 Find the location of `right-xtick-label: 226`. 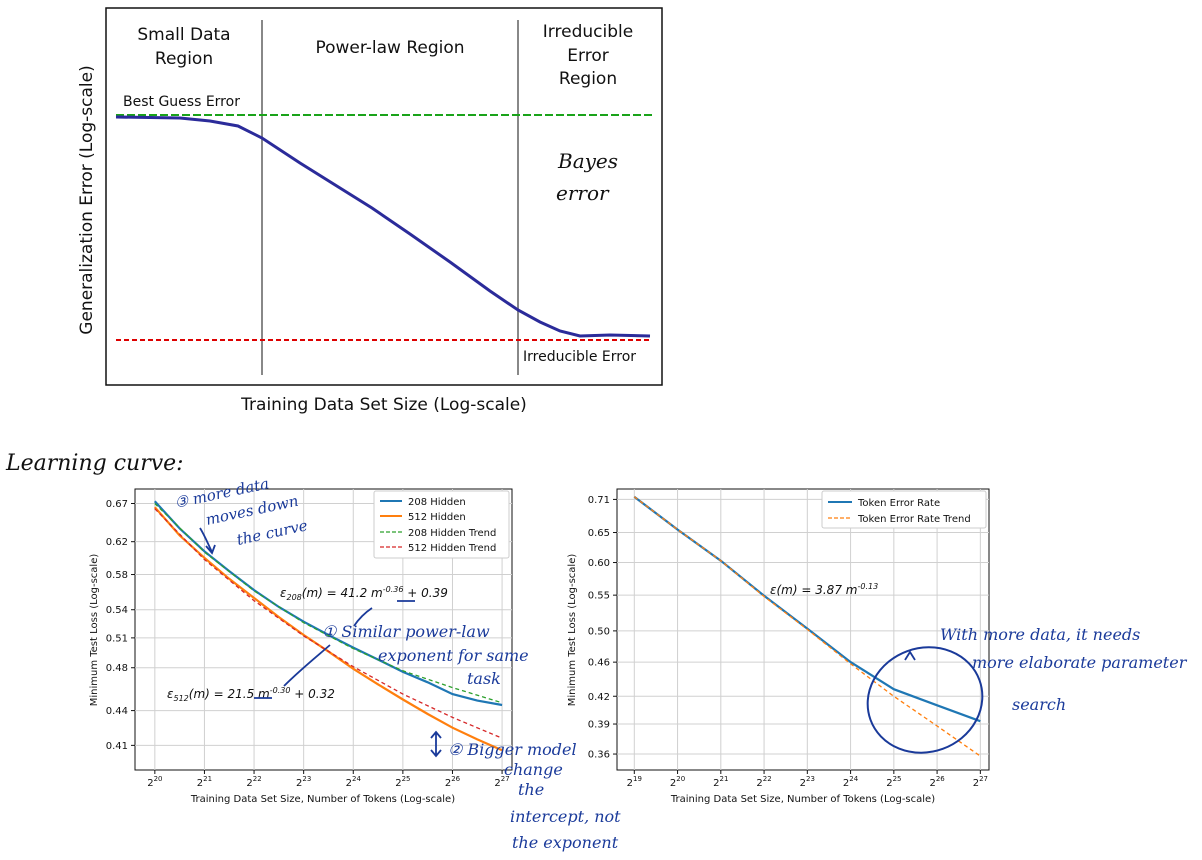

right-xtick-label: 226 is located at coordinates (937, 782).